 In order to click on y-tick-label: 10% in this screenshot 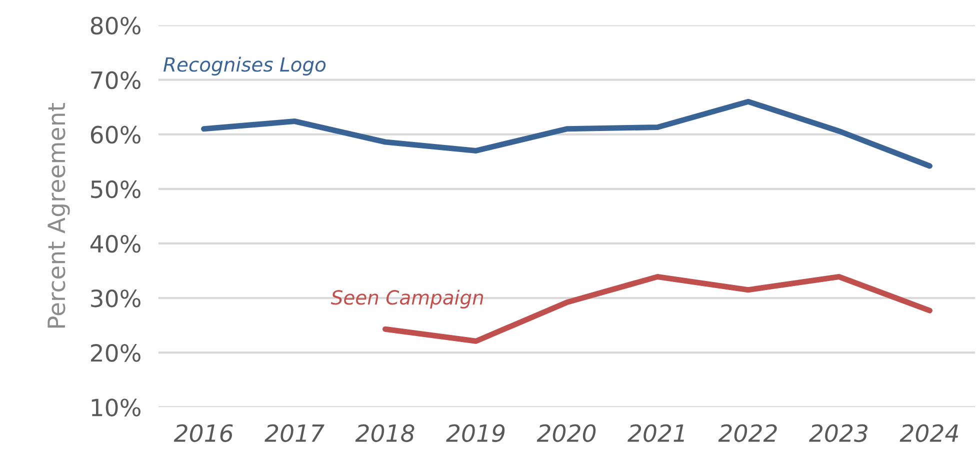, I will do `click(116, 407)`.